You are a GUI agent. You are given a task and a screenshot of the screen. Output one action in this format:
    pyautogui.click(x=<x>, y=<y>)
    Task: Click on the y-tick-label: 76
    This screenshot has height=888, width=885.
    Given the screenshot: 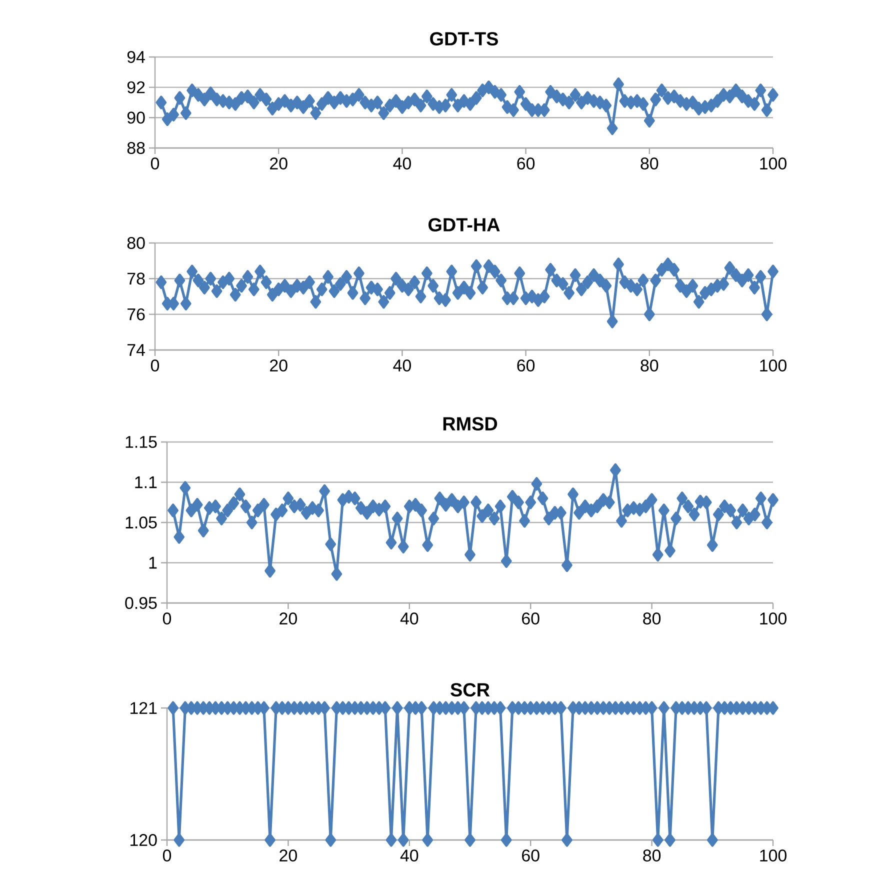 What is the action you would take?
    pyautogui.click(x=136, y=314)
    